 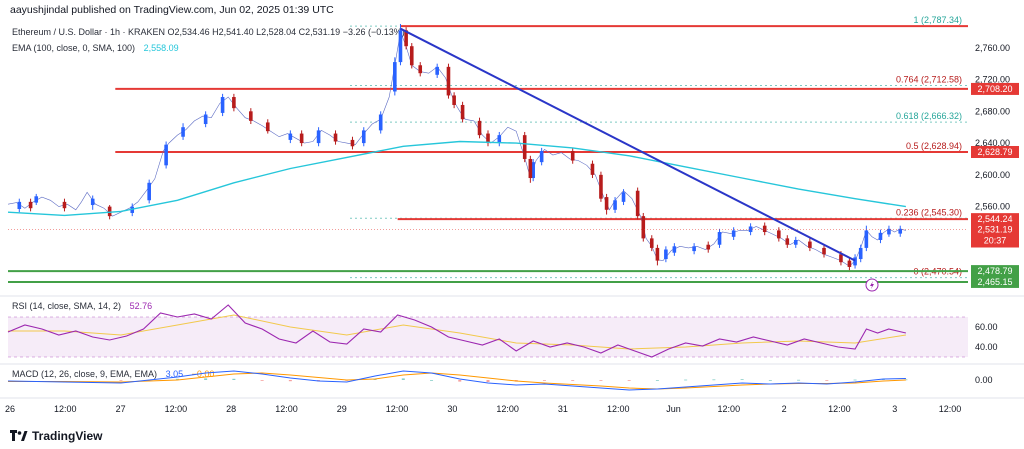 What do you see at coordinates (342, 409) in the screenshot?
I see `time-axis-tick: 29` at bounding box center [342, 409].